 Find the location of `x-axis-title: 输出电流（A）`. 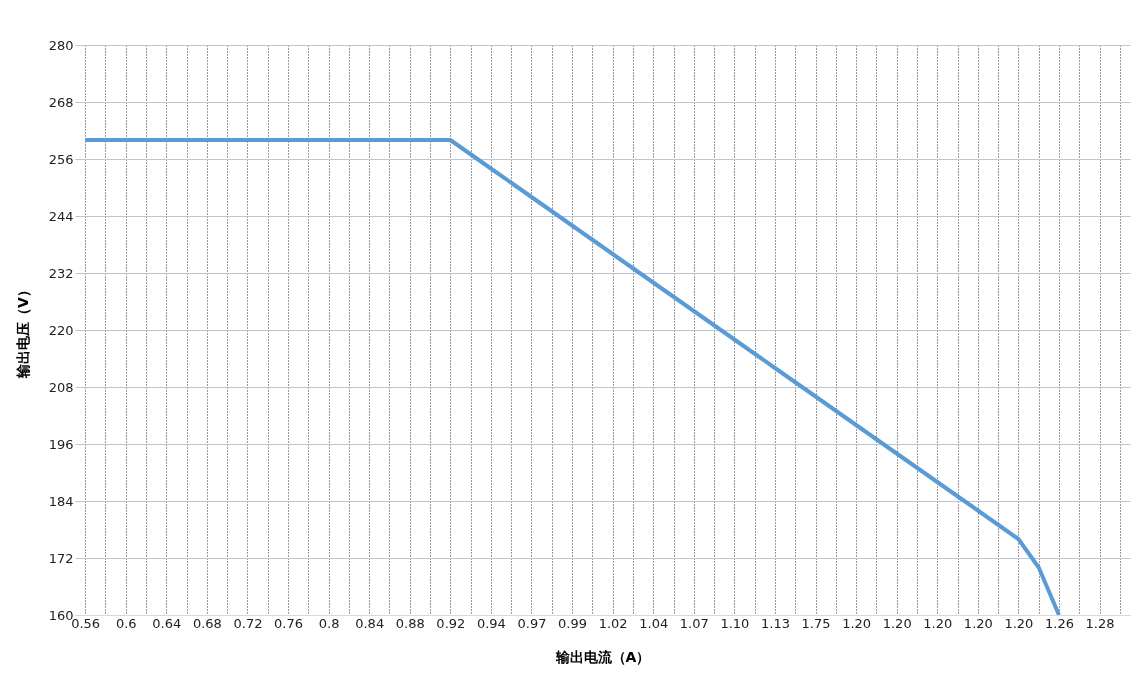

x-axis-title: 输出电流（A） is located at coordinates (602, 656).